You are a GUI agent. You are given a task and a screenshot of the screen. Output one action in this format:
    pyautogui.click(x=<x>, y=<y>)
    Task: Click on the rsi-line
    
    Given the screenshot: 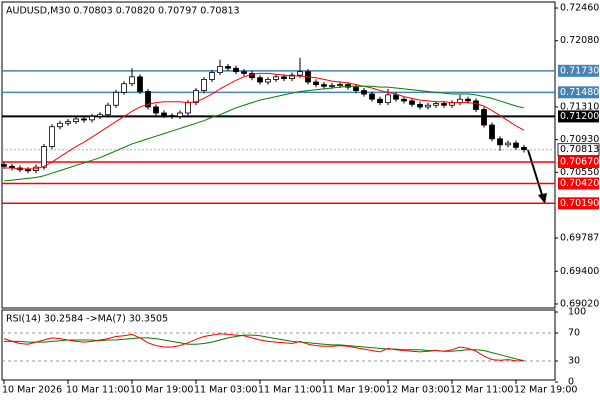 What is the action you would take?
    pyautogui.click(x=264, y=347)
    